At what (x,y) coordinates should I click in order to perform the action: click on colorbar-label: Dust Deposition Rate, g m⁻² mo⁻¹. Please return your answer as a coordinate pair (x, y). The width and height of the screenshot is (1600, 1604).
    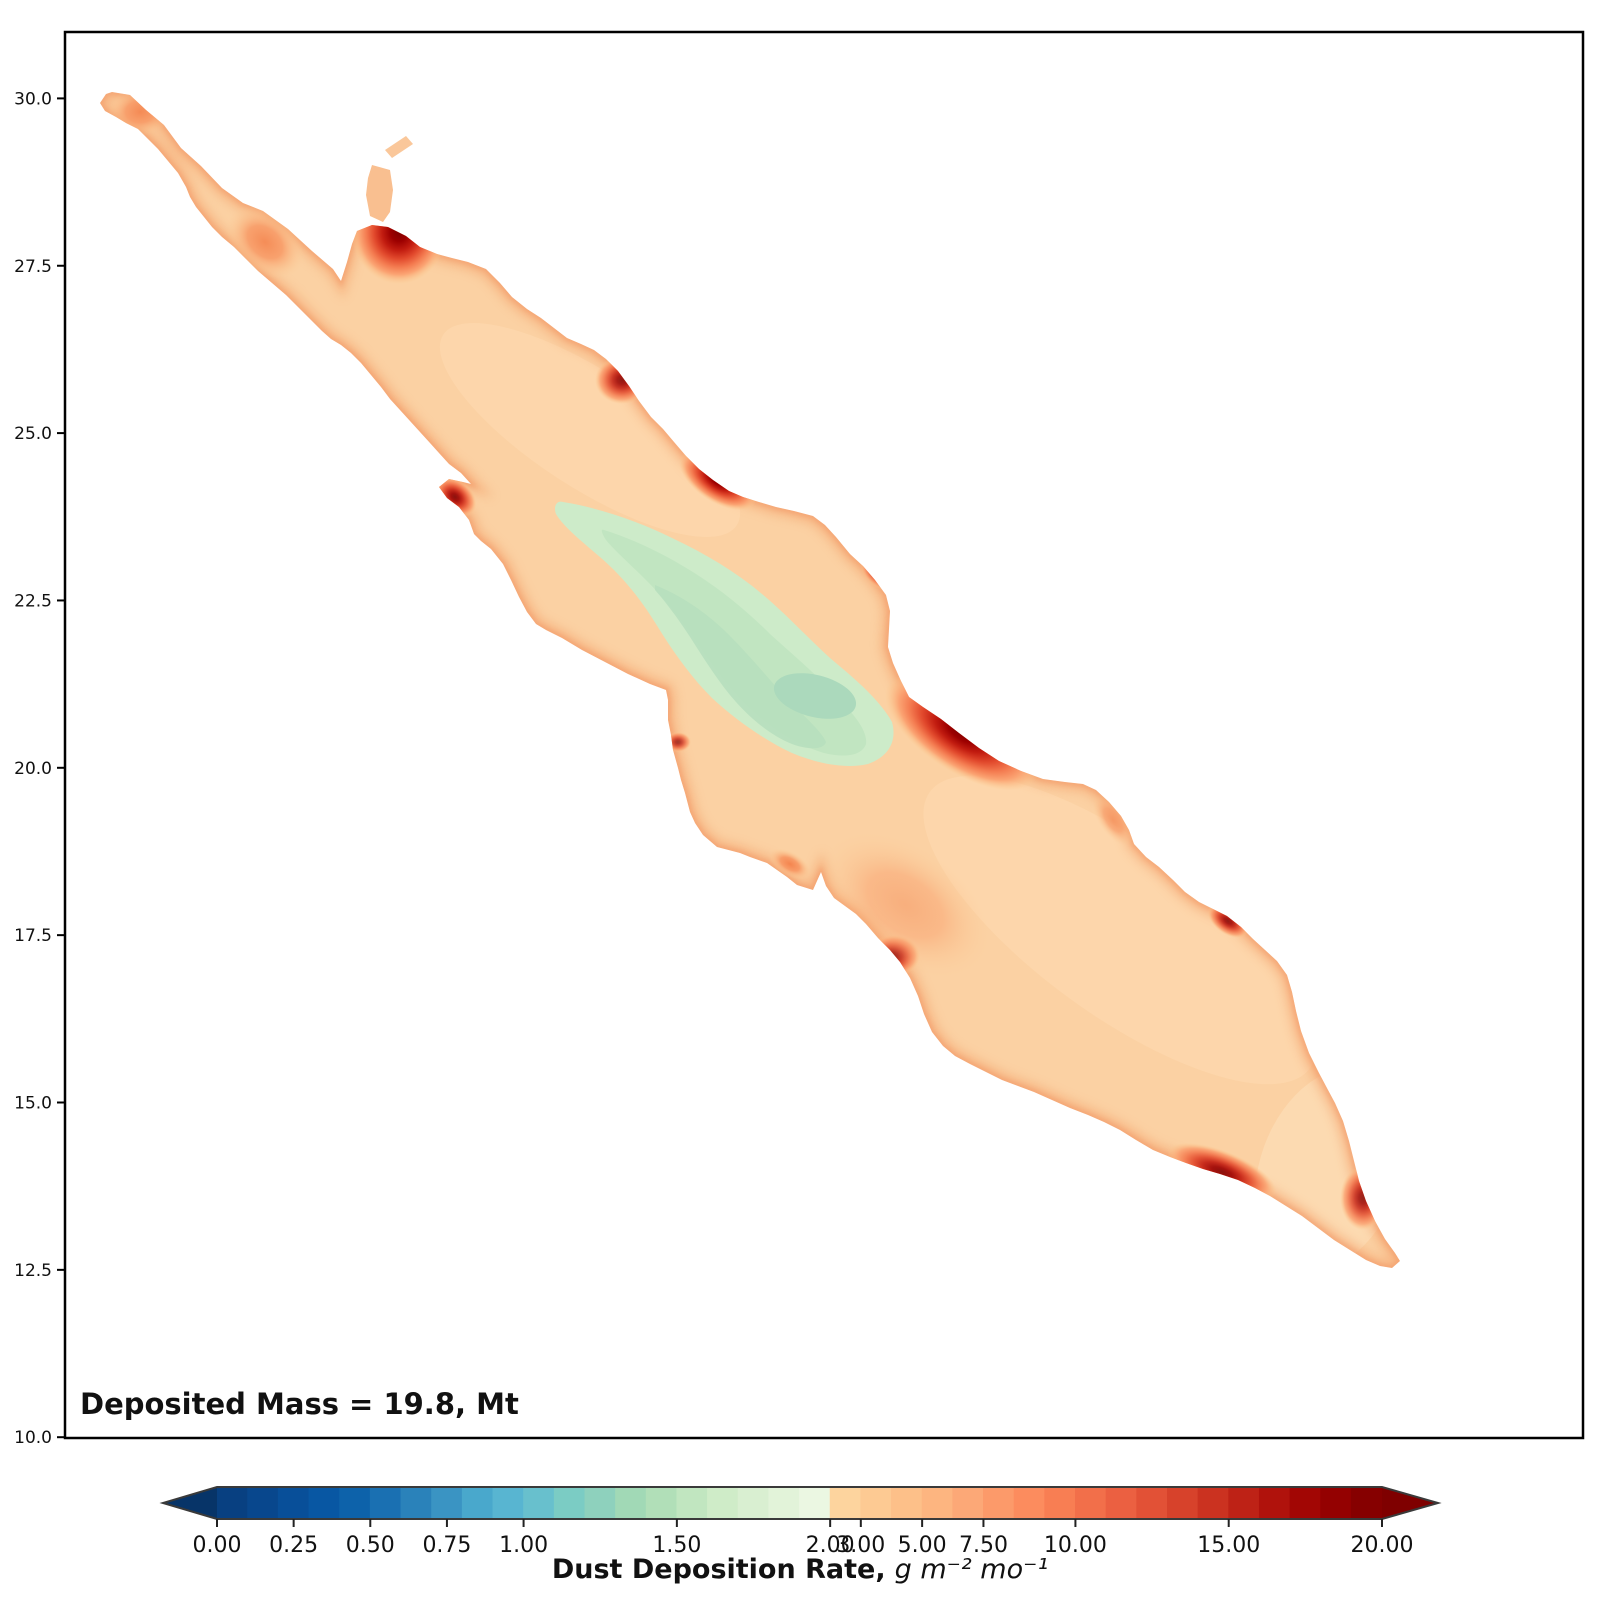
    Looking at the image, I should click on (800, 1569).